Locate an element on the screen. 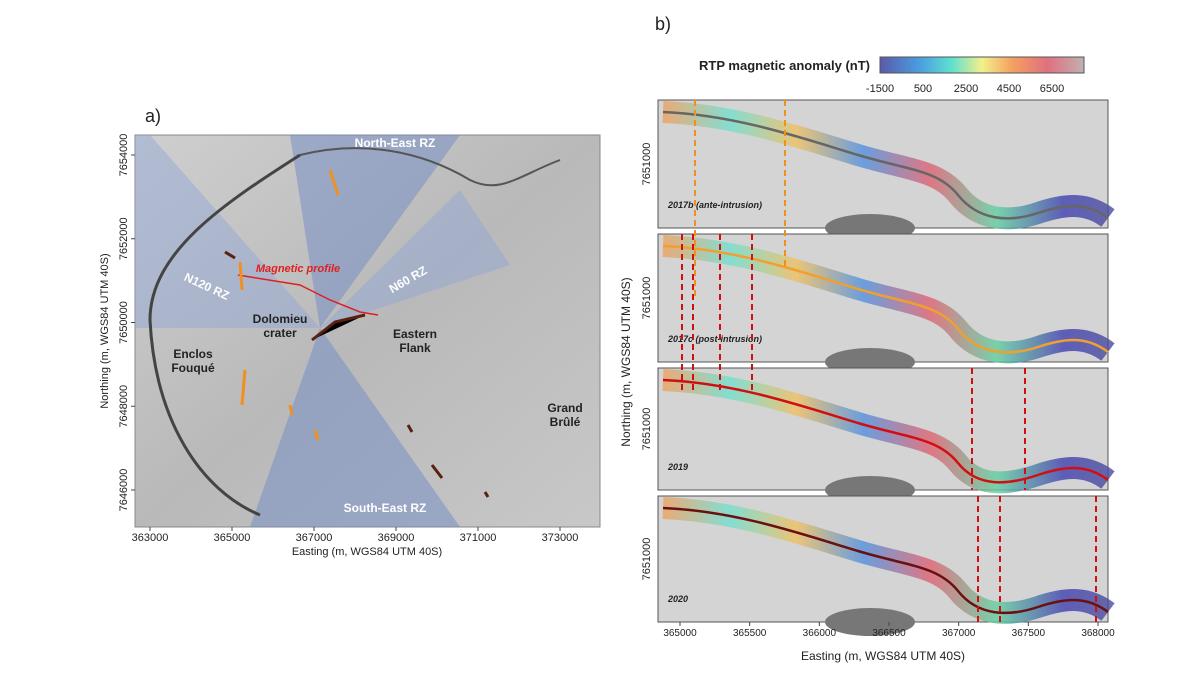 This screenshot has width=1200, height=680. x-tick-label: 366500 is located at coordinates (889, 633).